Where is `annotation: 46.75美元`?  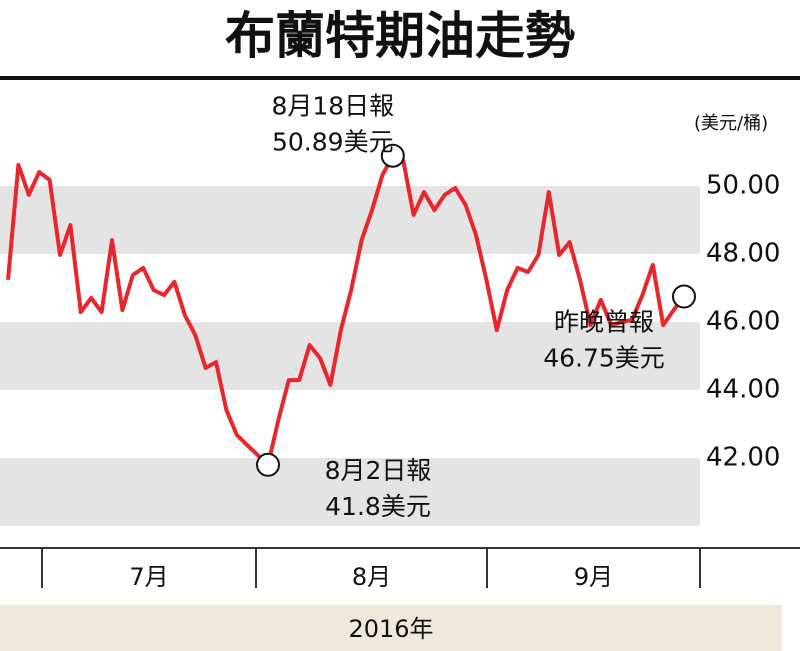 annotation: 46.75美元 is located at coordinates (604, 358).